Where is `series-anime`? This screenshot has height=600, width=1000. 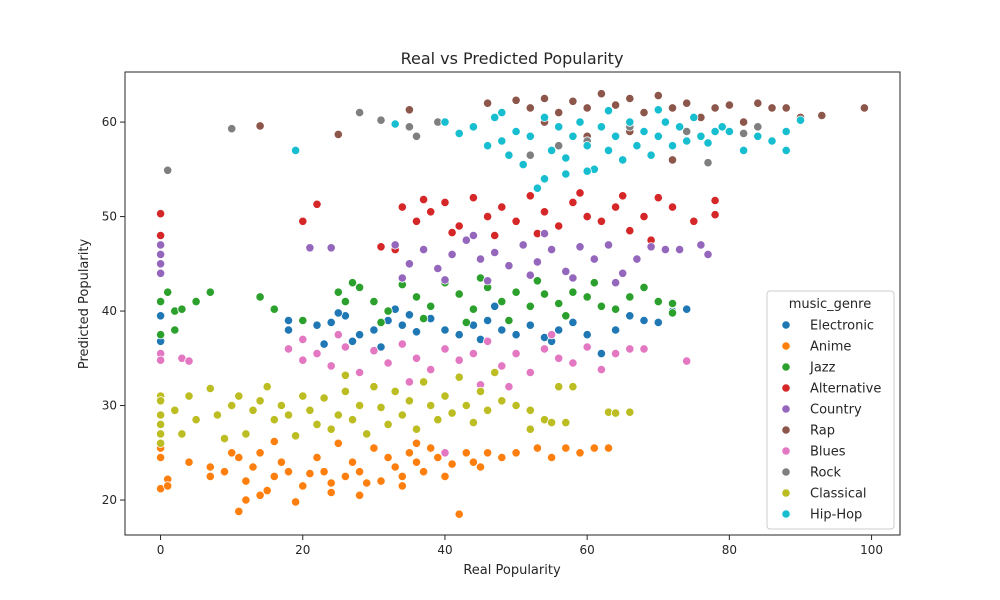
series-anime is located at coordinates (385, 477).